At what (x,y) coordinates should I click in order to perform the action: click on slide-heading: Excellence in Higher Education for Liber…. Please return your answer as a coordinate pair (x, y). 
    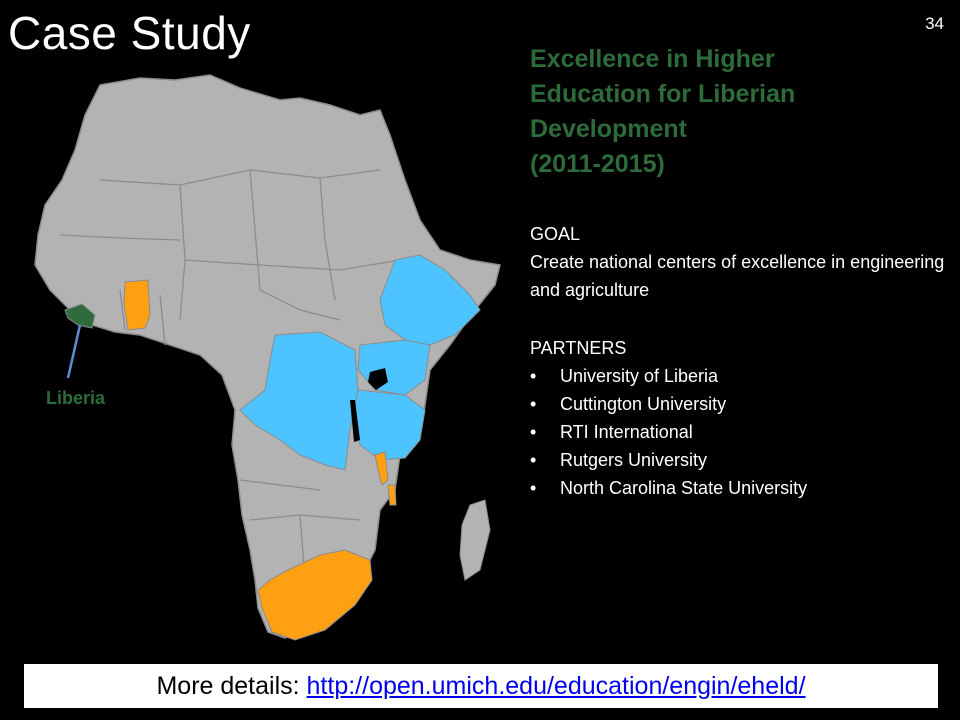
    Looking at the image, I should click on (740, 112).